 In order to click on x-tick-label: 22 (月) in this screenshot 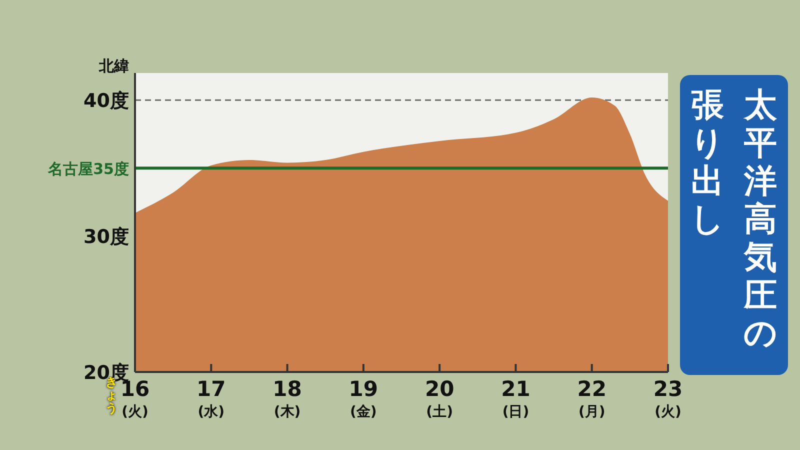, I will do `click(591, 398)`.